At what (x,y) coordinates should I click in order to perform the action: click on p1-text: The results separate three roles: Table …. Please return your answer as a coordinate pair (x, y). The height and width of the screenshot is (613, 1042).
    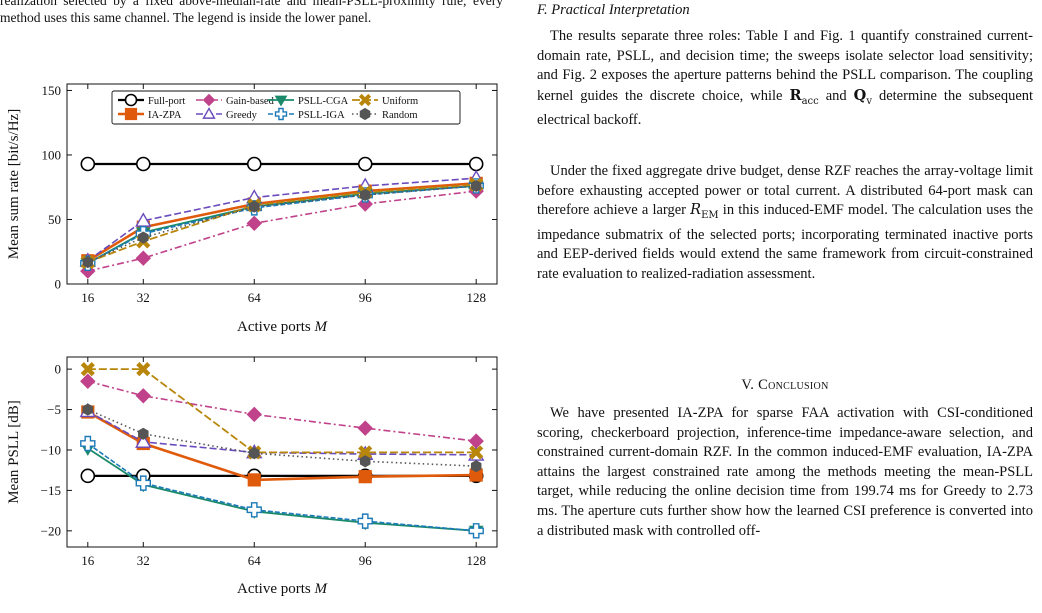
    Looking at the image, I should click on (785, 66).